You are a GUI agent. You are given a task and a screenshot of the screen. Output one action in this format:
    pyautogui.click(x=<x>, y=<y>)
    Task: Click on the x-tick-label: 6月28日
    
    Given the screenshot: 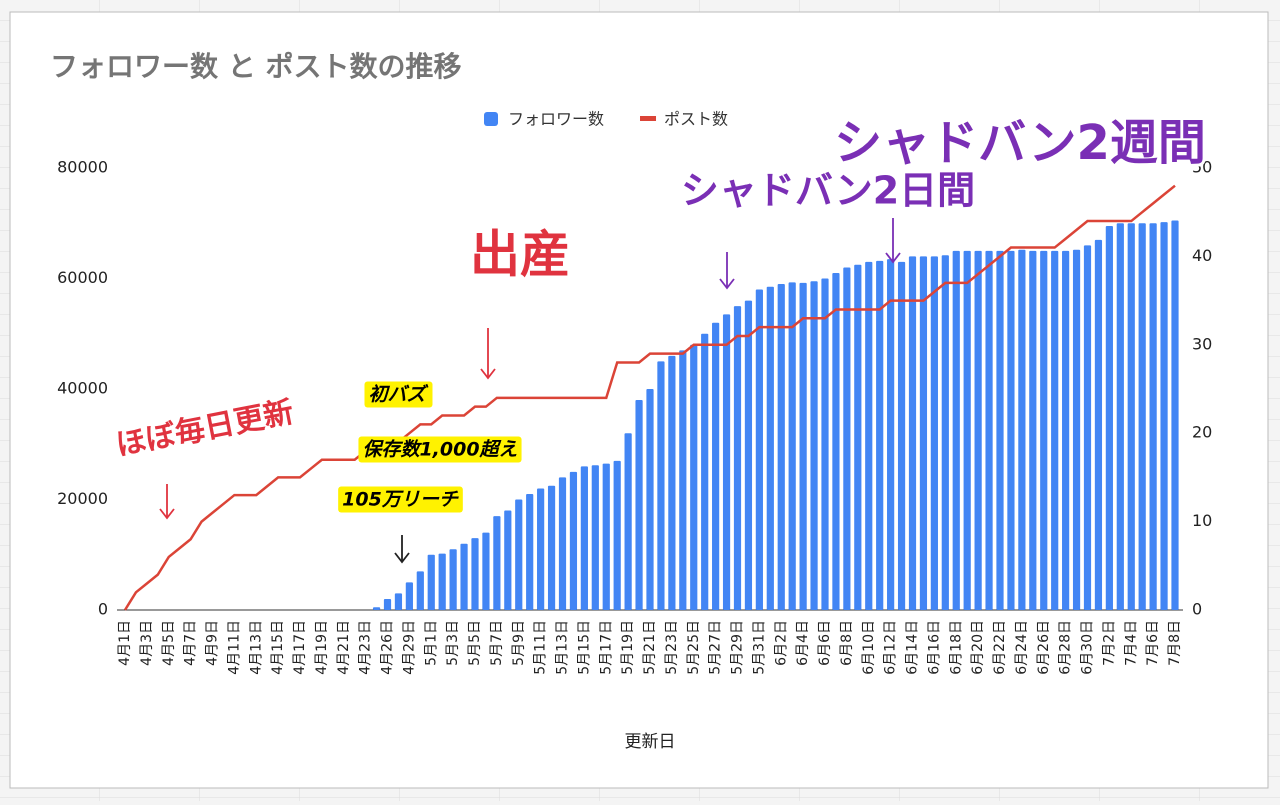 What is the action you would take?
    pyautogui.click(x=1066, y=647)
    